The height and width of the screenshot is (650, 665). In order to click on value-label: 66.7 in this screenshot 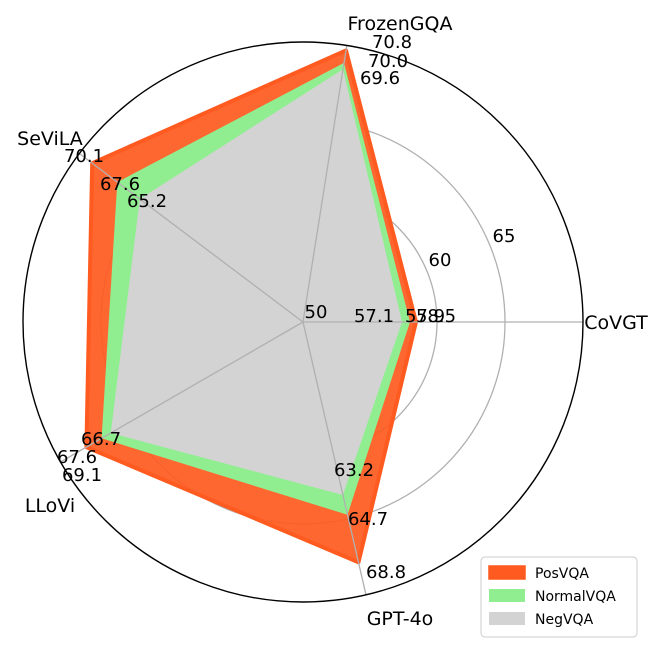, I will do `click(101, 439)`.